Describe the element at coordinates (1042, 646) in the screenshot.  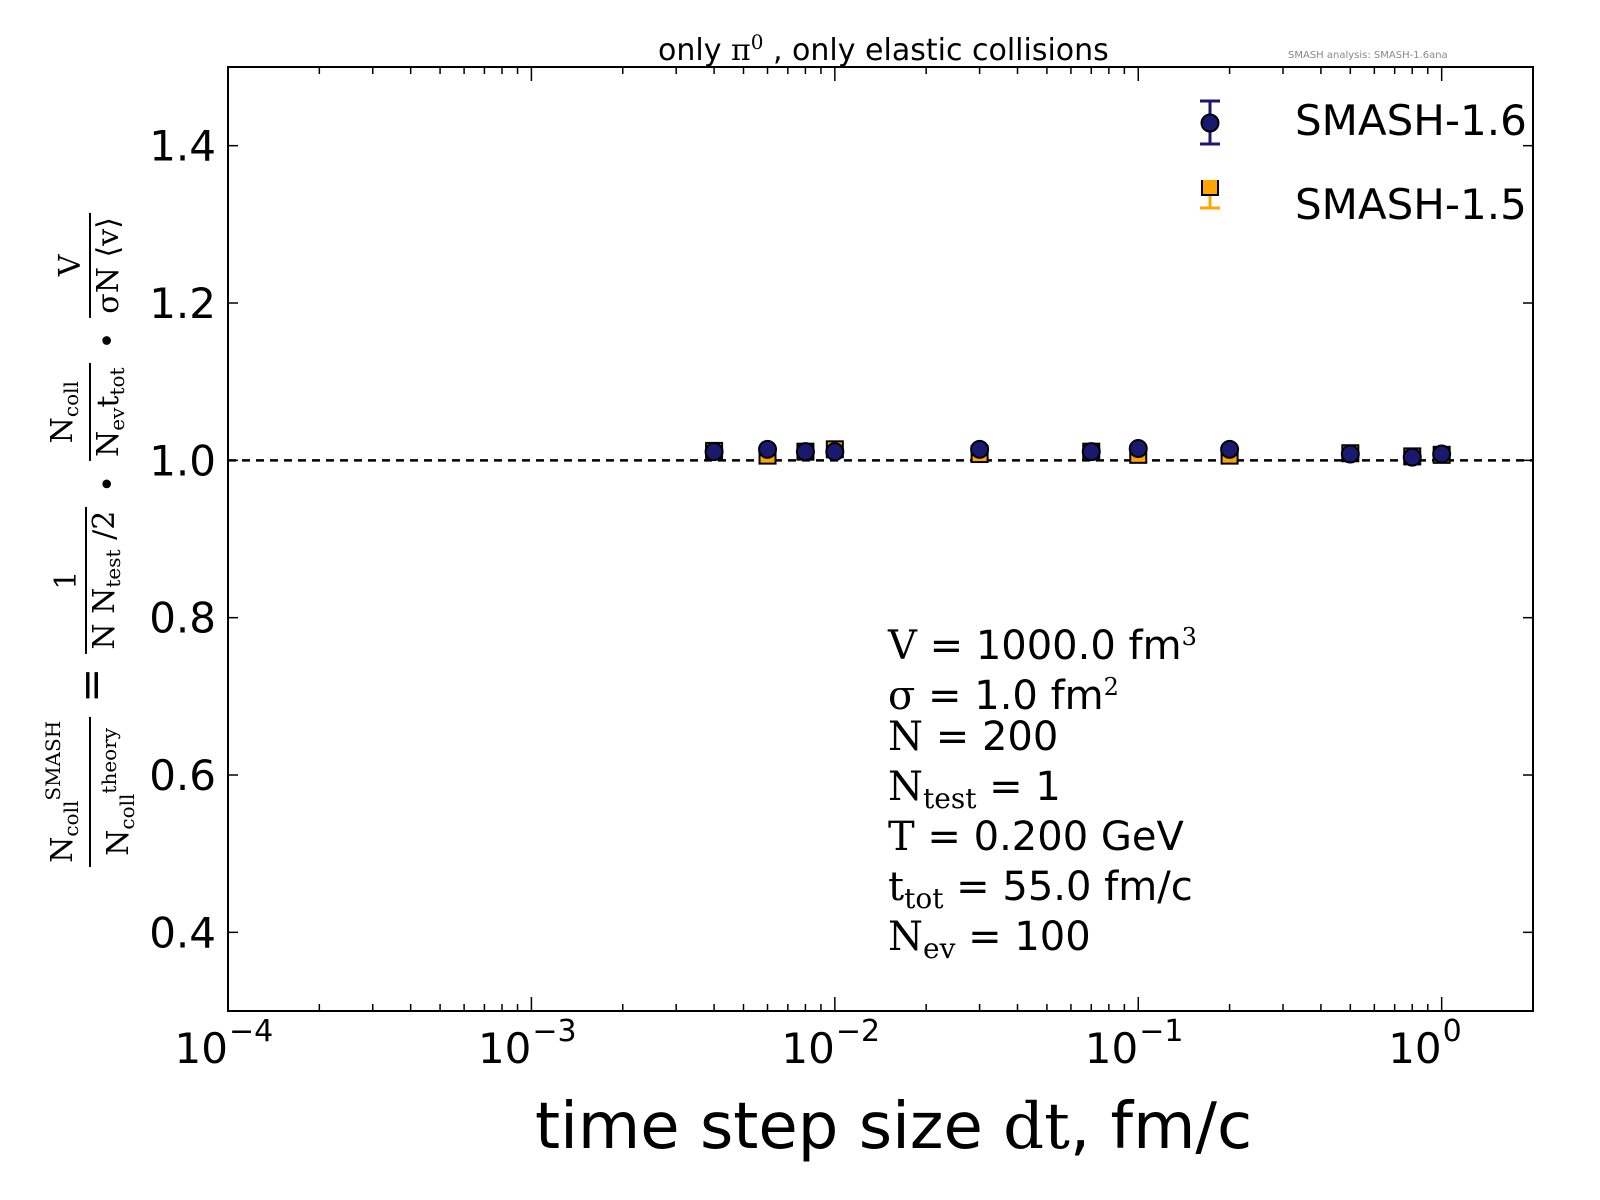
I see `param-volume: V = 1000.0 fm3` at that location.